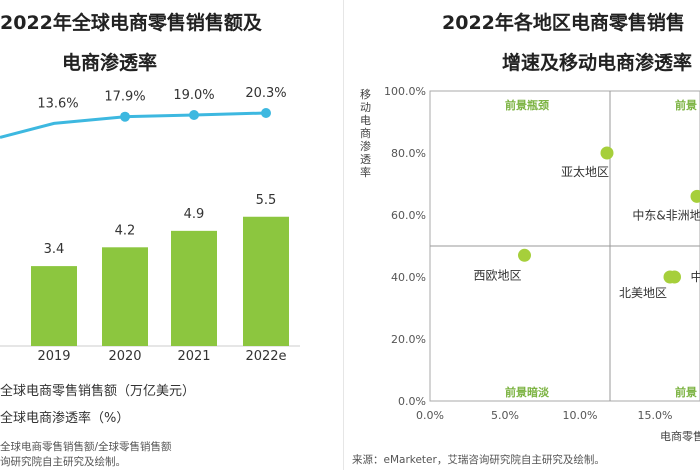  Describe the element at coordinates (194, 288) in the screenshot. I see `bar-2021` at that location.